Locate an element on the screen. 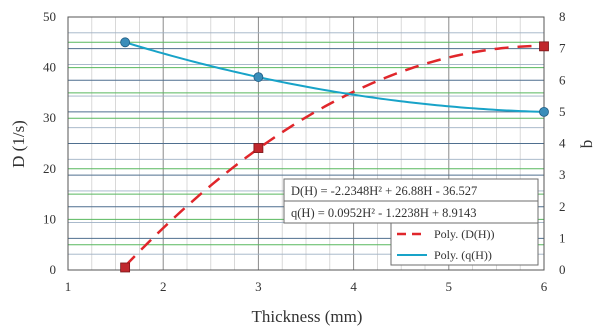 This screenshot has height=329, width=595. x-tick-label: 6 is located at coordinates (544, 286).